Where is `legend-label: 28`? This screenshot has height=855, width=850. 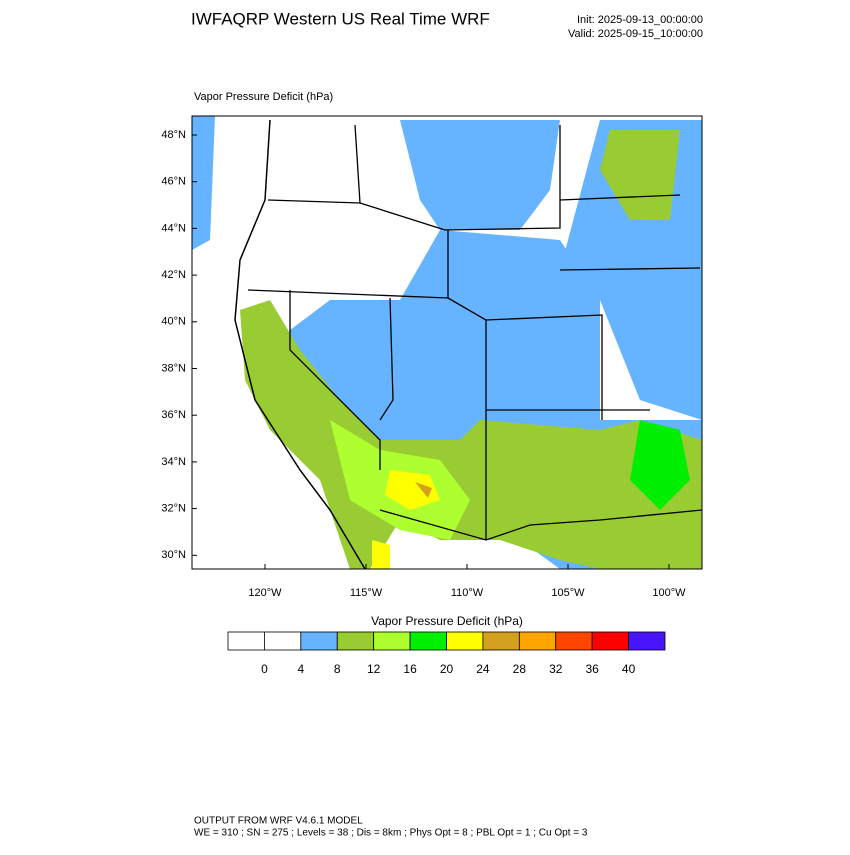
legend-label: 28 is located at coordinates (520, 669).